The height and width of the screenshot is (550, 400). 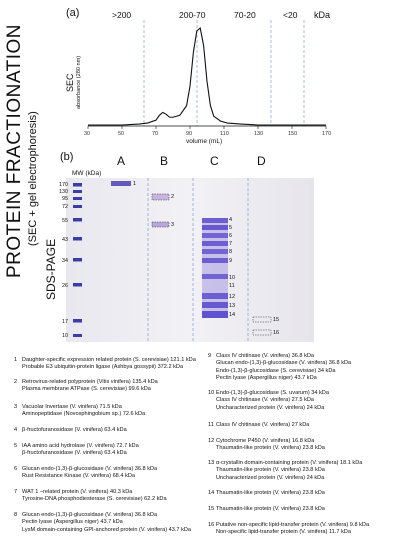 What do you see at coordinates (173, 197) in the screenshot?
I see `band-number: 2` at bounding box center [173, 197].